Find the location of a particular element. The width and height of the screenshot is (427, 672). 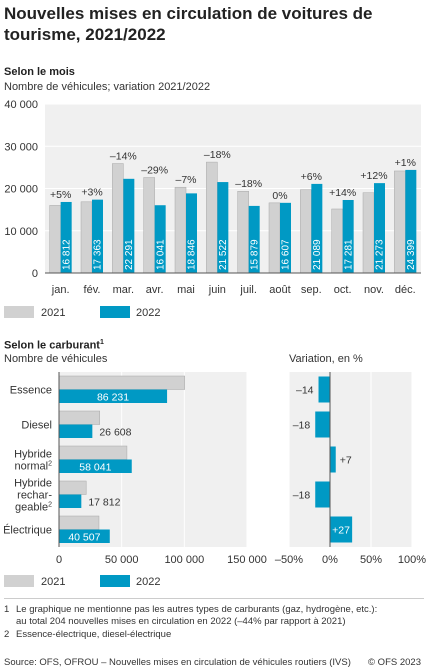

monthly-legend-label-2022: 2022 is located at coordinates (148, 313).